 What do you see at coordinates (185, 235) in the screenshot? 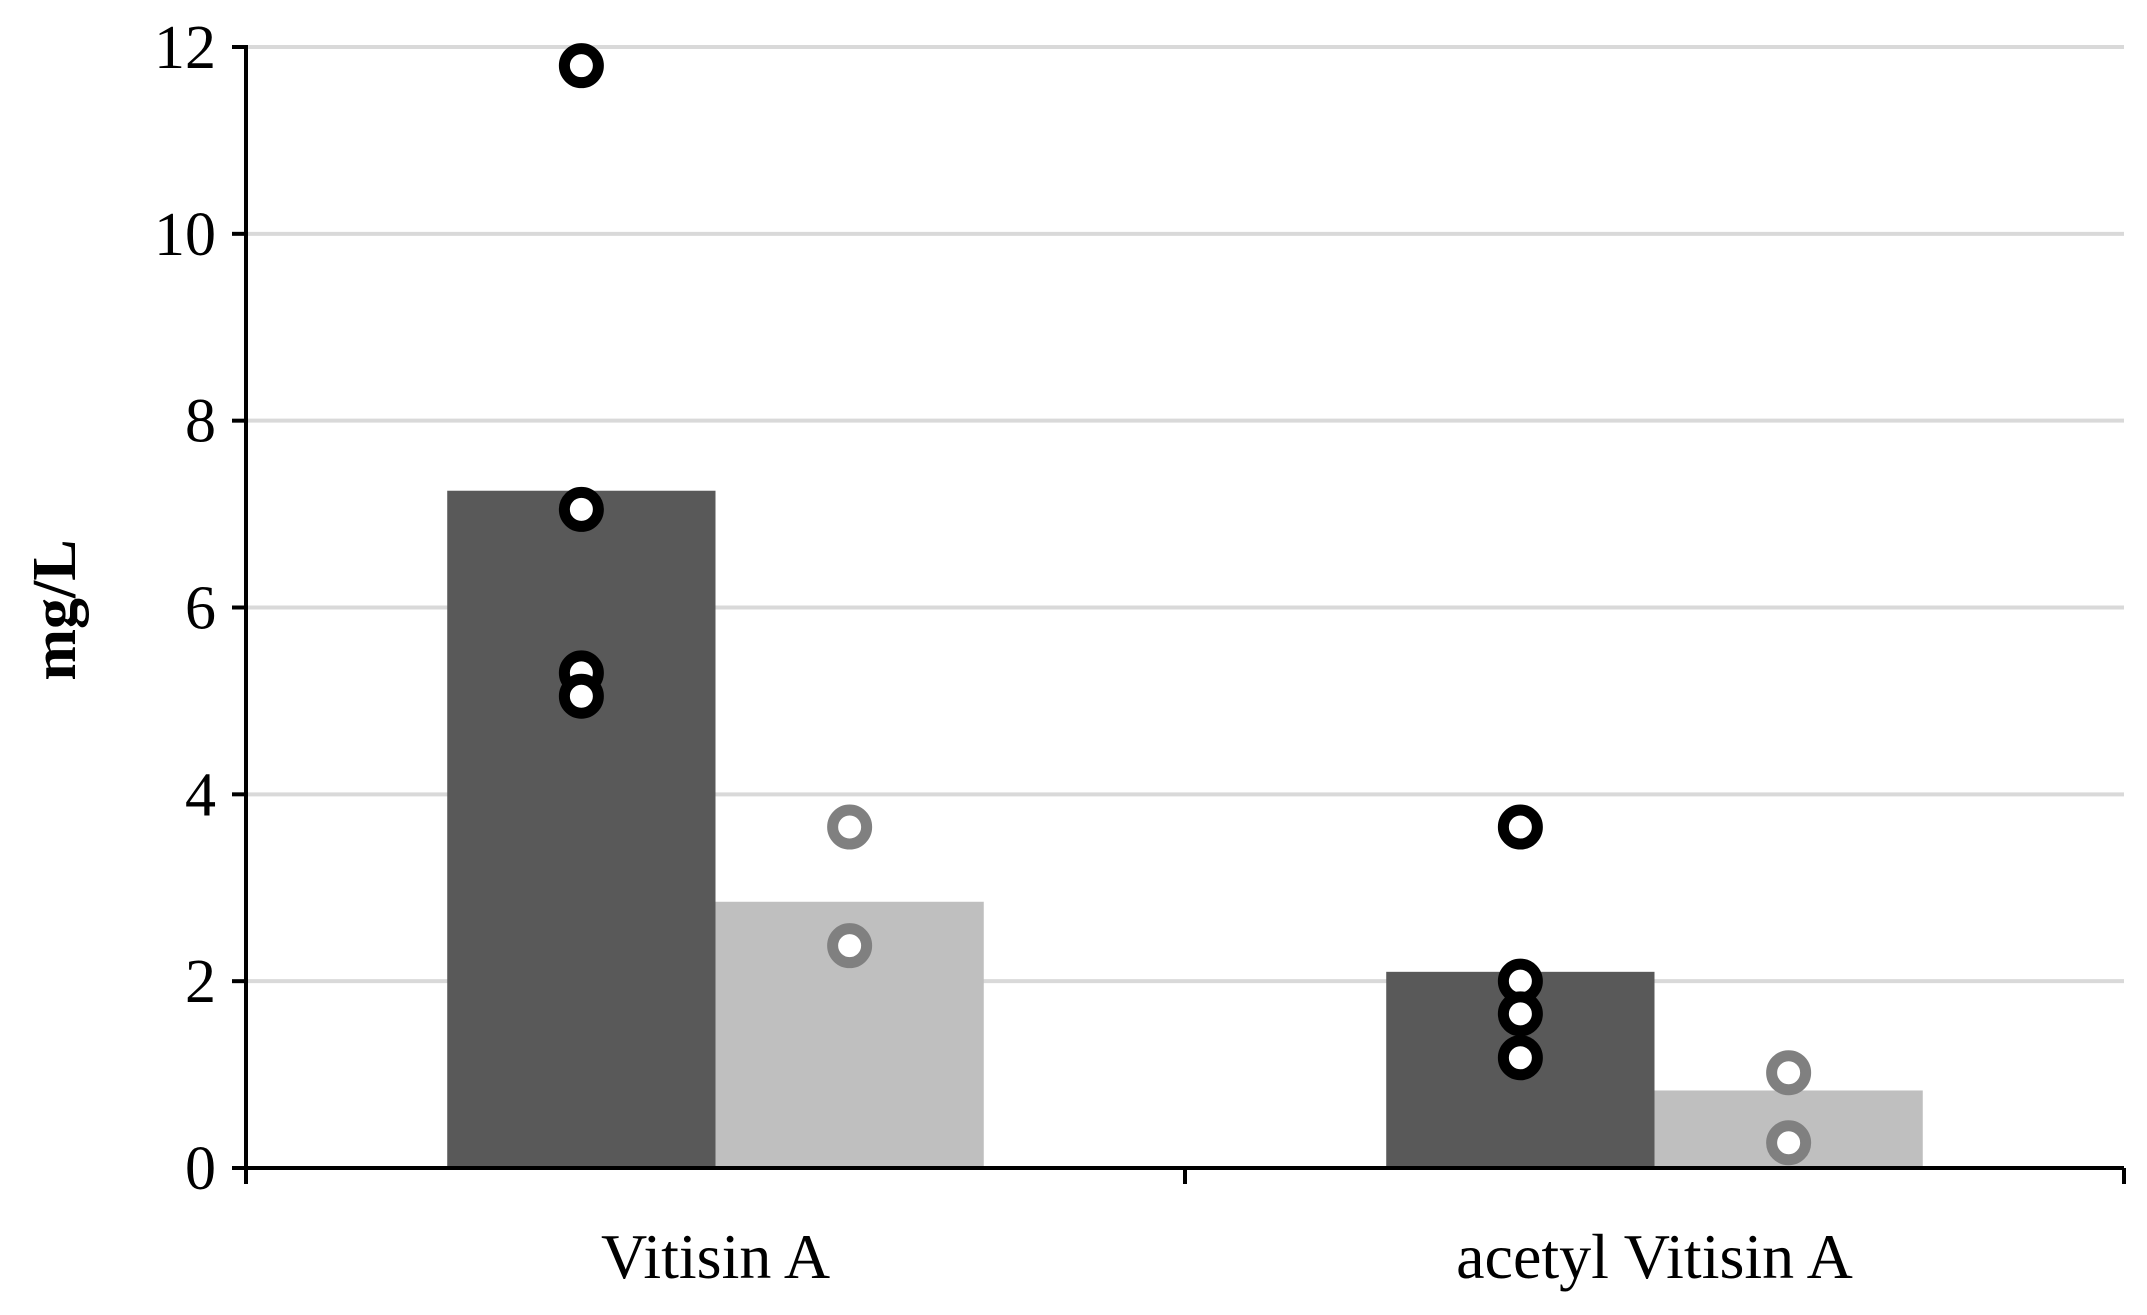
I see `y-tick-label: 10` at bounding box center [185, 235].